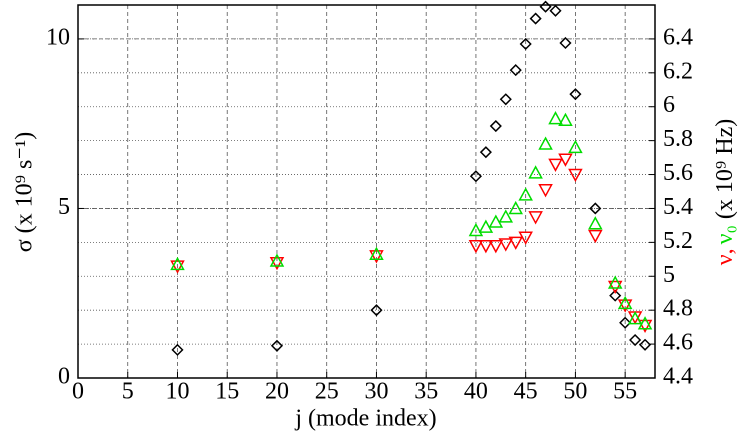  What do you see at coordinates (678, 343) in the screenshot?
I see `y2-tick-label: 4.6` at bounding box center [678, 343].